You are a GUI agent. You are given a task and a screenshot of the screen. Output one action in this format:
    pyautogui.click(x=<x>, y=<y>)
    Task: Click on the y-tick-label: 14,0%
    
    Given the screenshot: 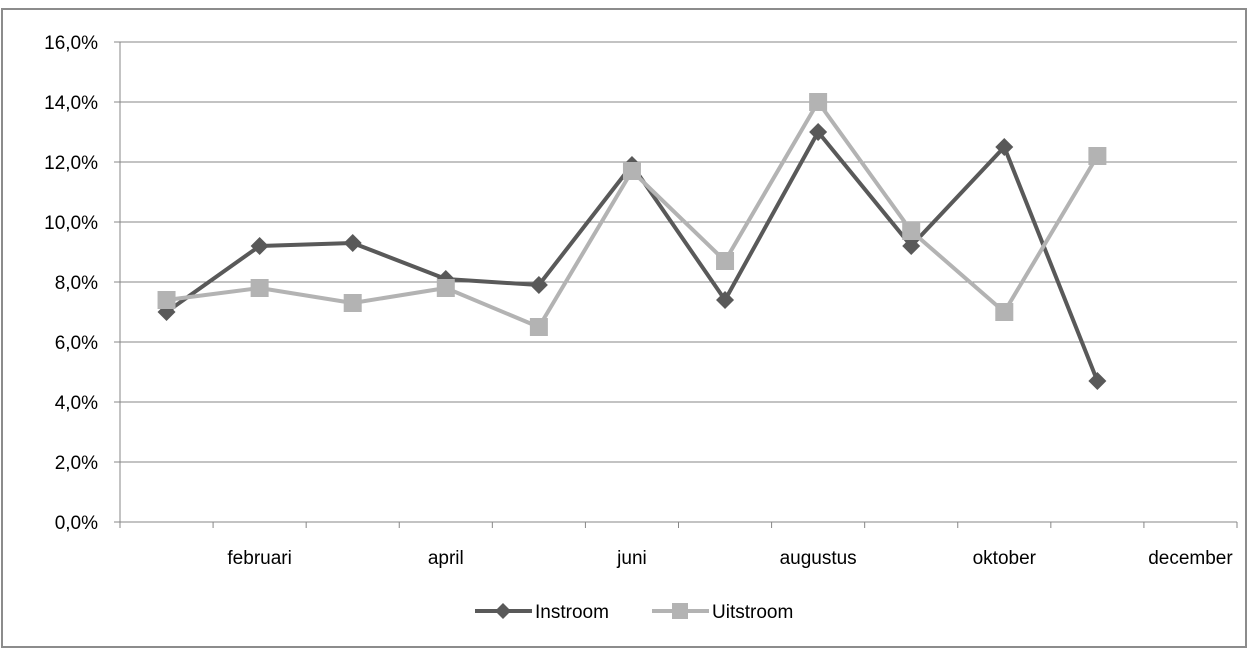 What is the action you would take?
    pyautogui.click(x=71, y=103)
    